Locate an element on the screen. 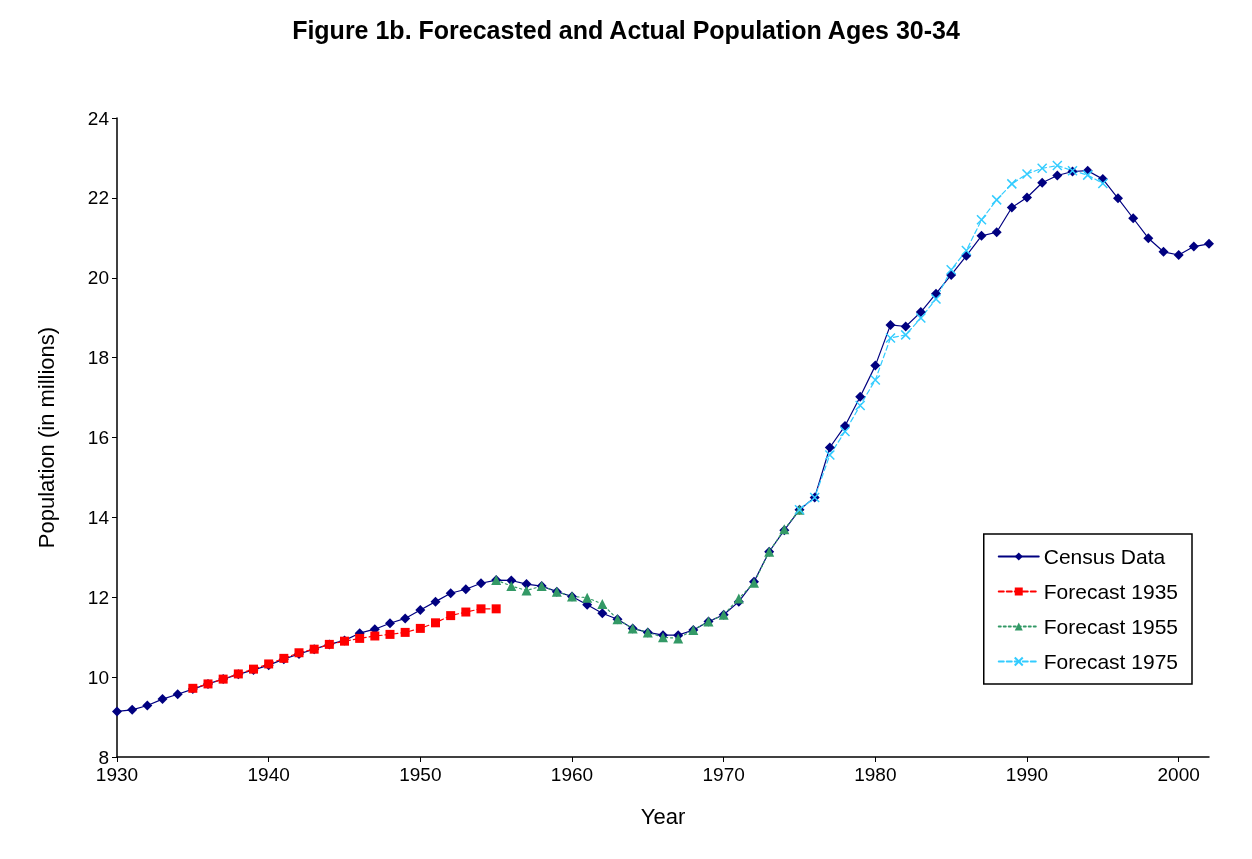 The height and width of the screenshot is (859, 1252). legend-label: Forecast 1955 is located at coordinates (1111, 626).